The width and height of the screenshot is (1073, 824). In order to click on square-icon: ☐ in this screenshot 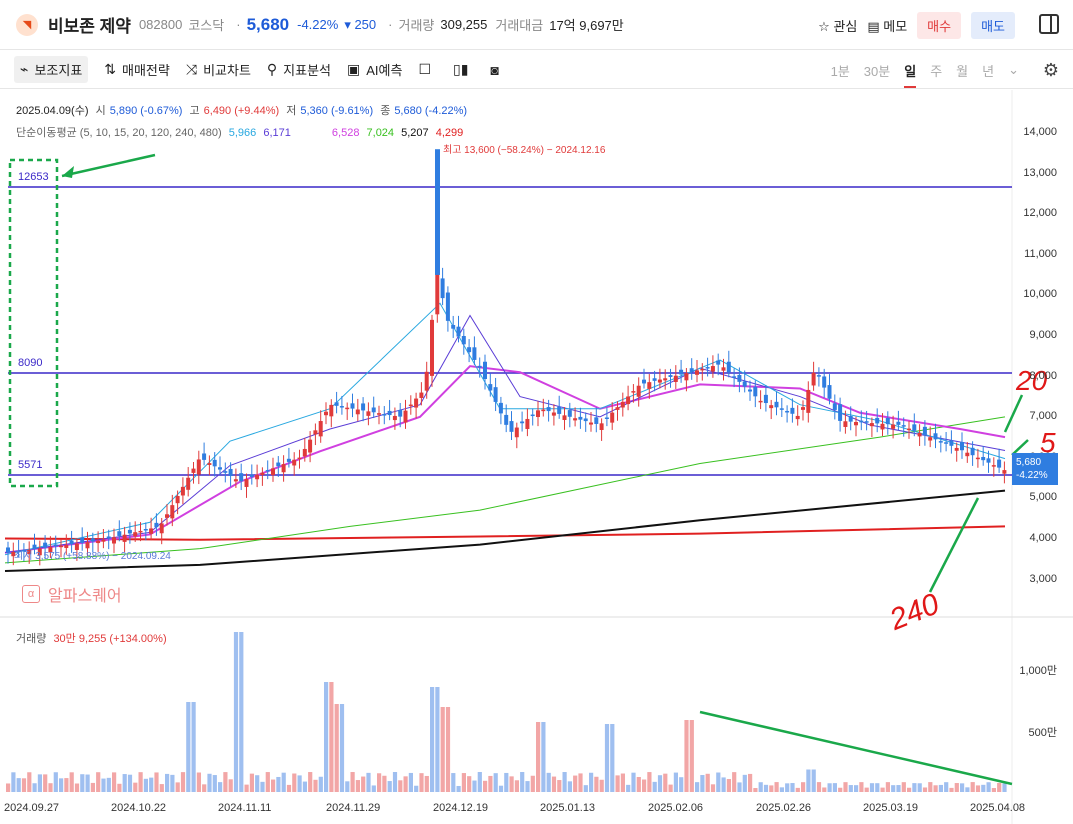, I will do `click(425, 69)`.